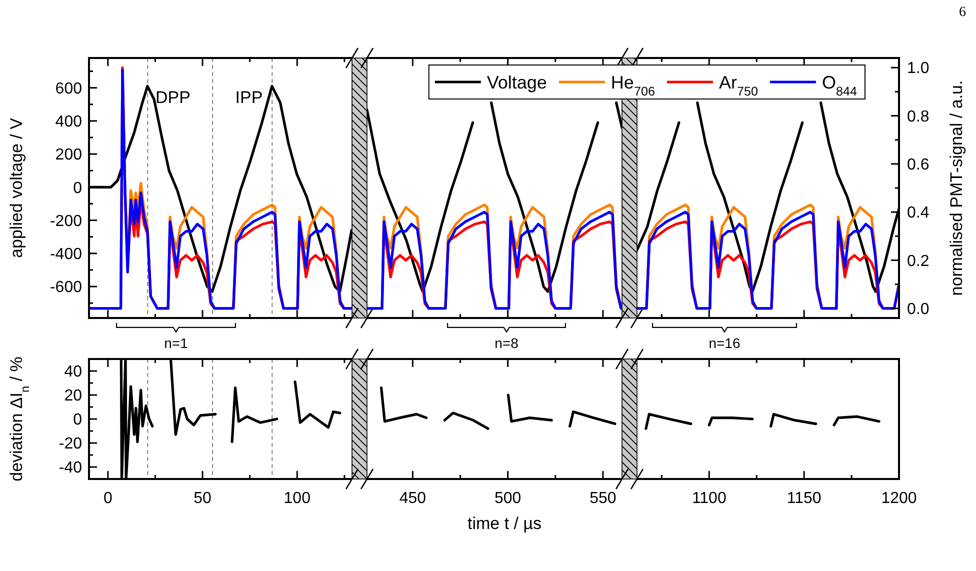 This screenshot has height=571, width=976. I want to click on x-tick-label: 1200, so click(899, 498).